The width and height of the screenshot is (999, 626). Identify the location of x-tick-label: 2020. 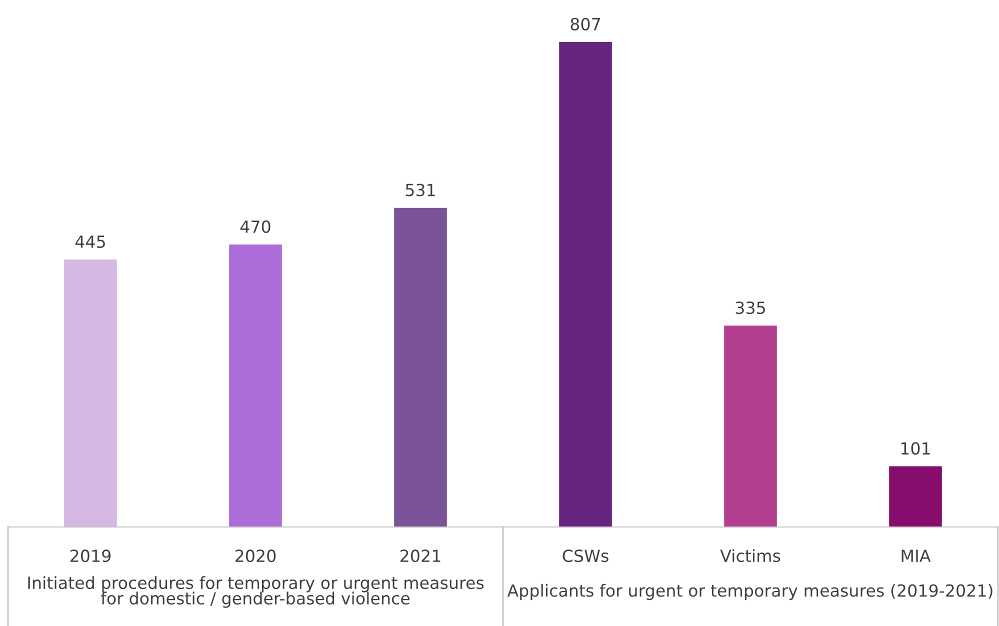
(256, 556).